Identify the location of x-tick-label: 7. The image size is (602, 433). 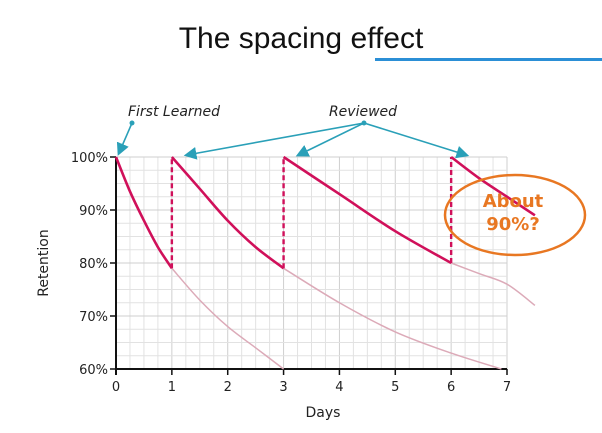
(507, 387).